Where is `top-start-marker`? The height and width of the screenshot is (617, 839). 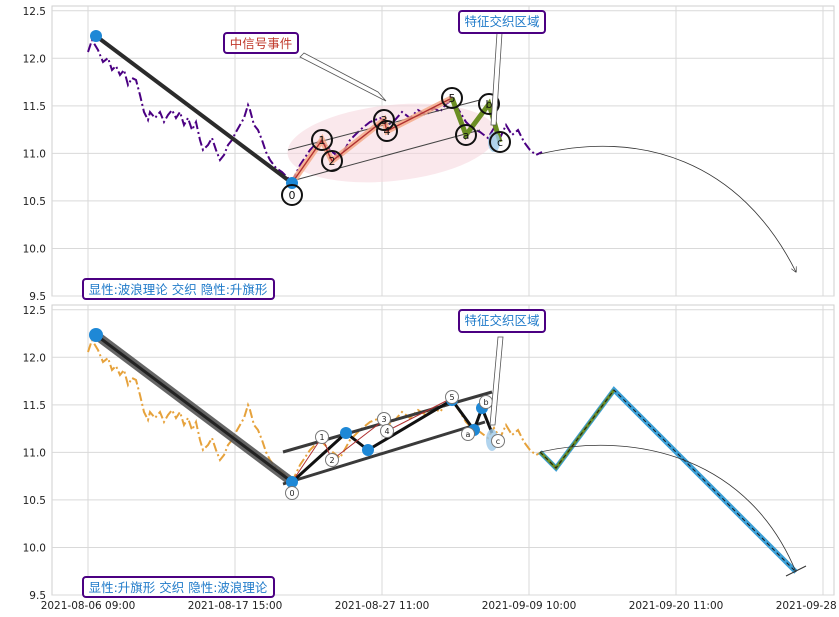
top-start-marker is located at coordinates (96, 36).